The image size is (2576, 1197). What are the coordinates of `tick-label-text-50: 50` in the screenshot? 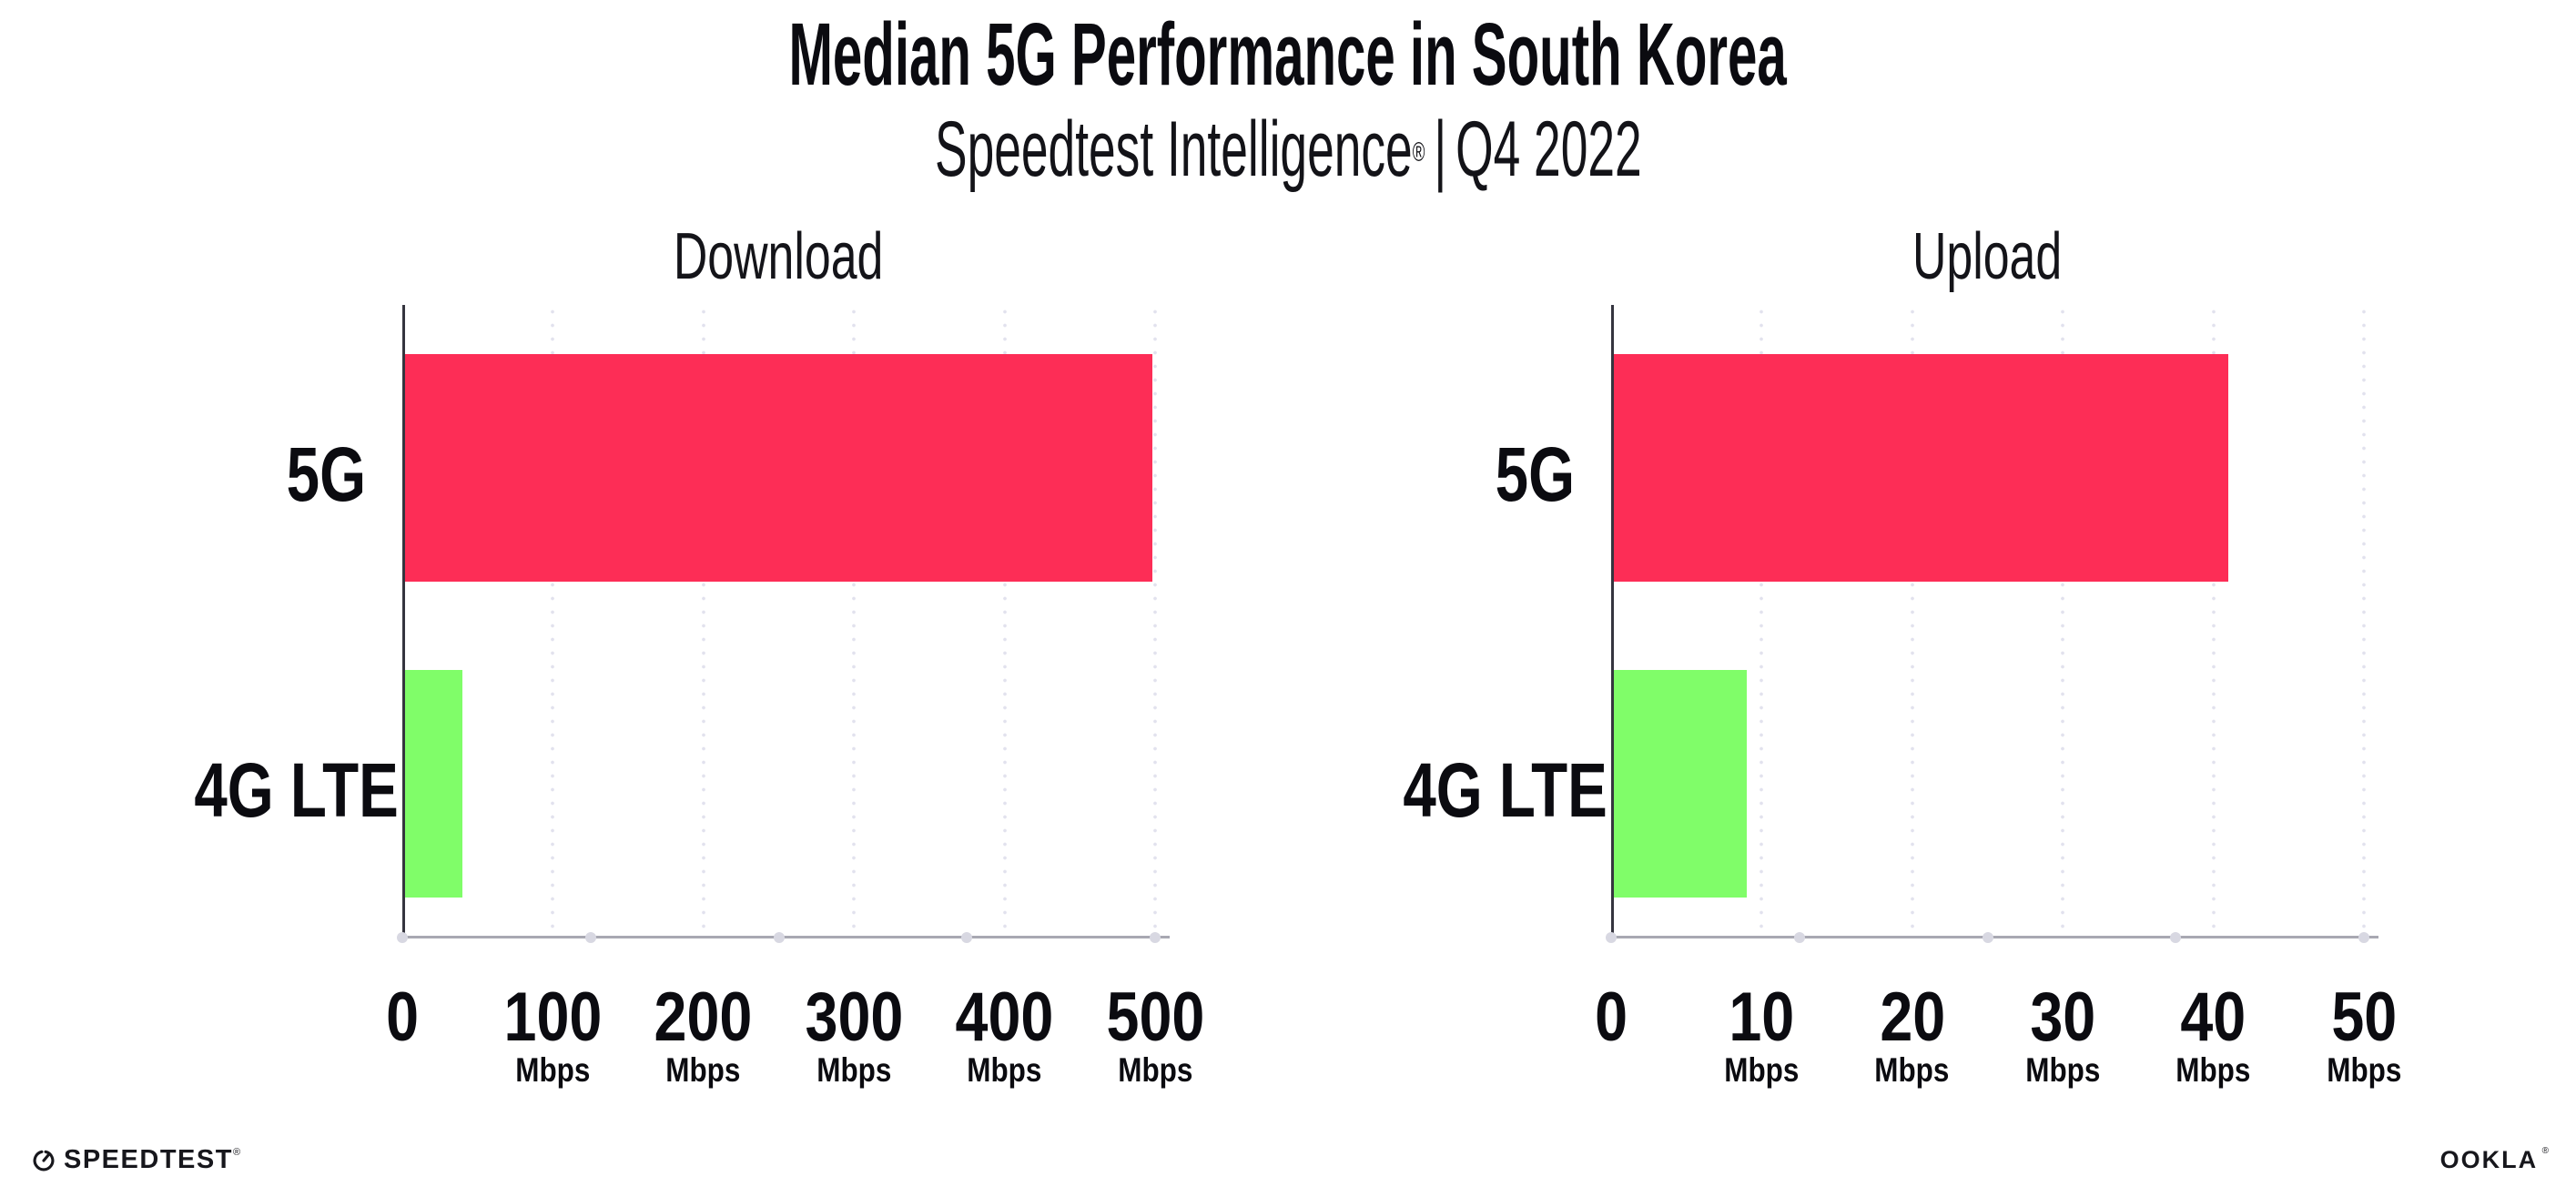 It's located at (2364, 1018).